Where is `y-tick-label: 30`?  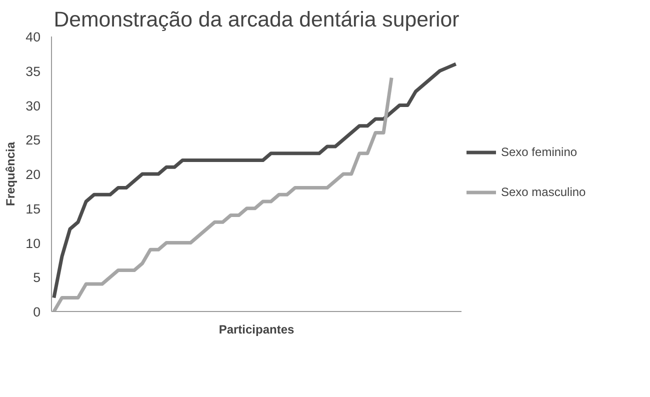
y-tick-label: 30 is located at coordinates (33, 106).